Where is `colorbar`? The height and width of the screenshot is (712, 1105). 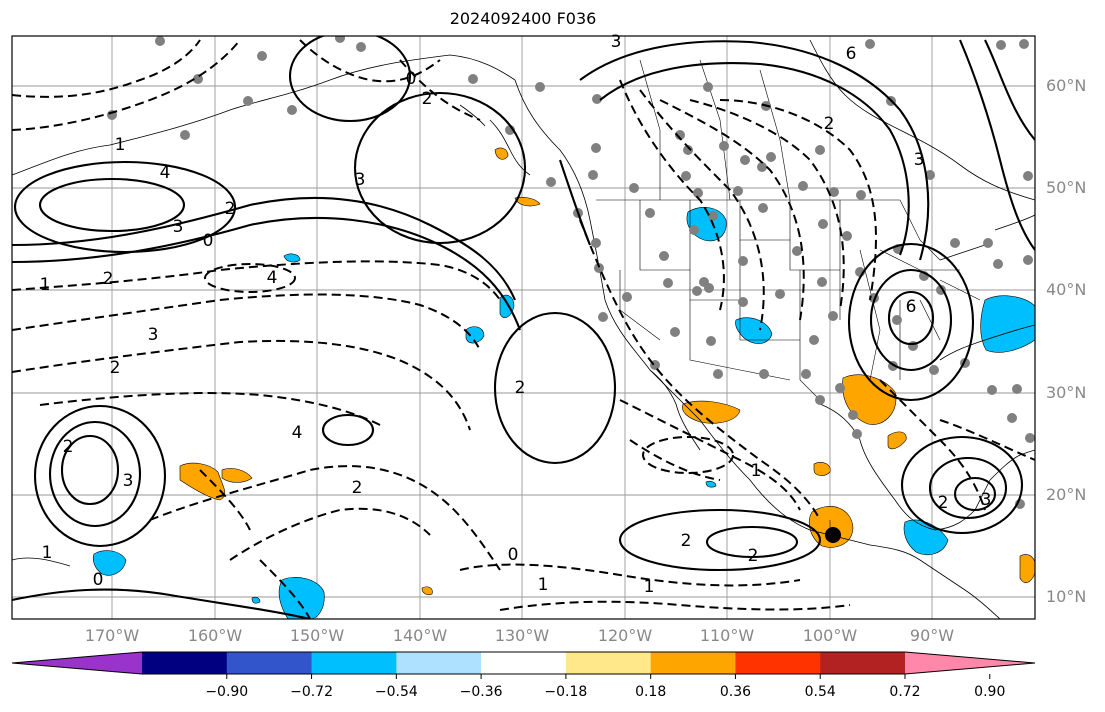
colorbar is located at coordinates (523, 665).